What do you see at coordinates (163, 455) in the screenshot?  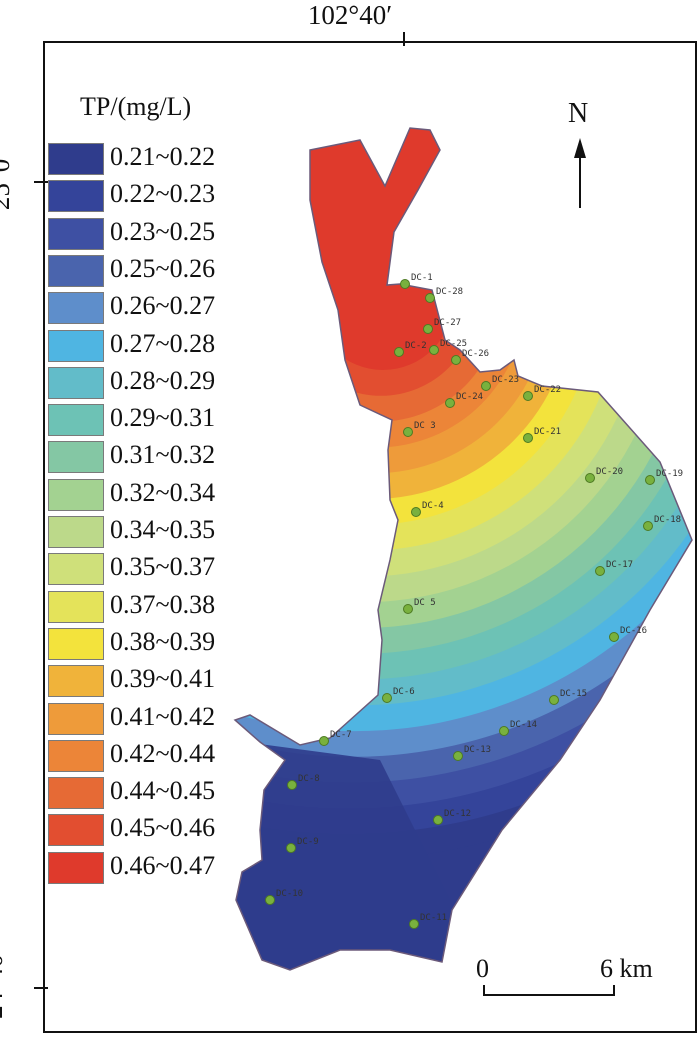 I see `legend-label: 0.31~0.32` at bounding box center [163, 455].